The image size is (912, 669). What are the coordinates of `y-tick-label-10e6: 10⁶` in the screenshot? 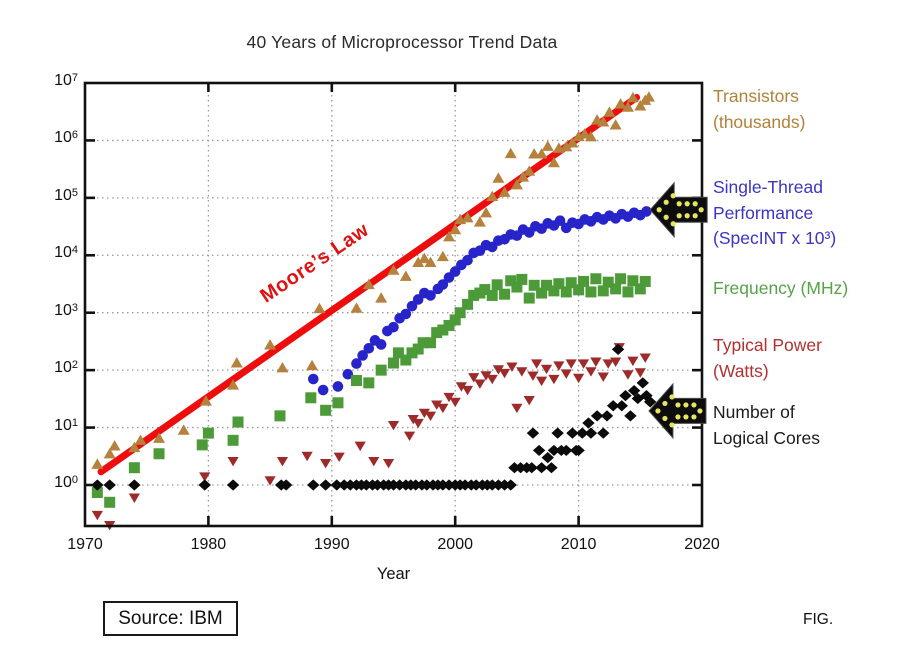 It's located at (66, 138).